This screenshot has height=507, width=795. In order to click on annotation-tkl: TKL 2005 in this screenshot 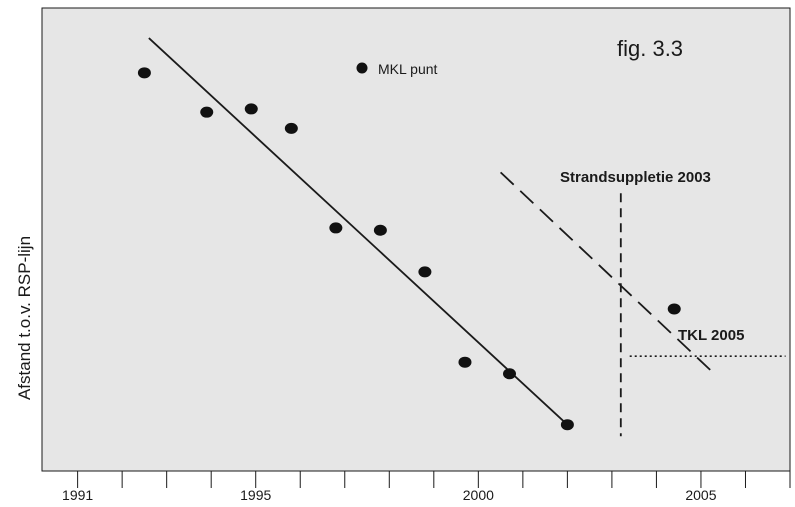, I will do `click(711, 335)`.